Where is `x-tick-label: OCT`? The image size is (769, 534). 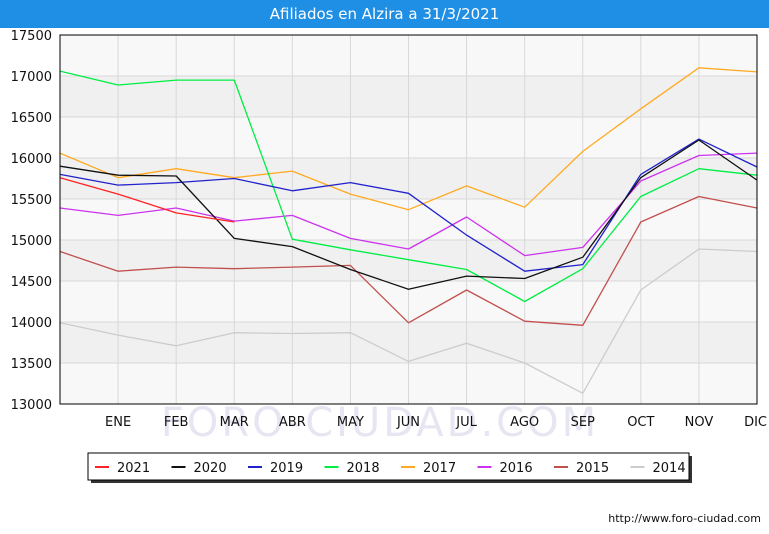 x-tick-label: OCT is located at coordinates (640, 422).